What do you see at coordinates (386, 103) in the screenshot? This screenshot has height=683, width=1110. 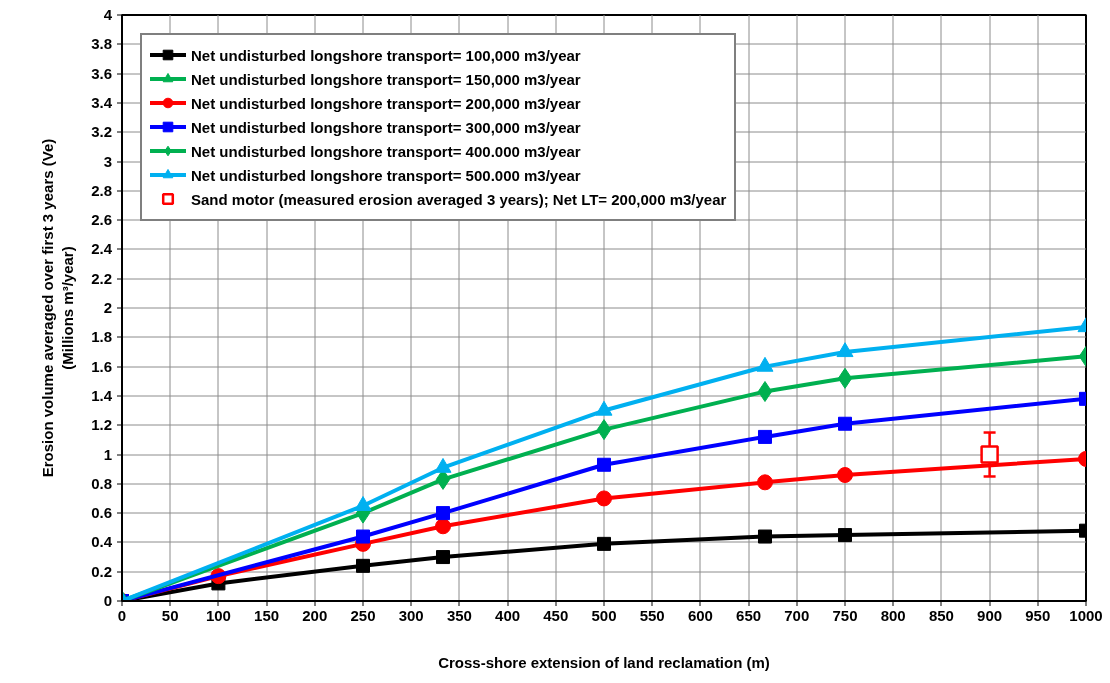 I see `legend-label: Net undisturbed longshore transport= 200,000 m3/year` at bounding box center [386, 103].